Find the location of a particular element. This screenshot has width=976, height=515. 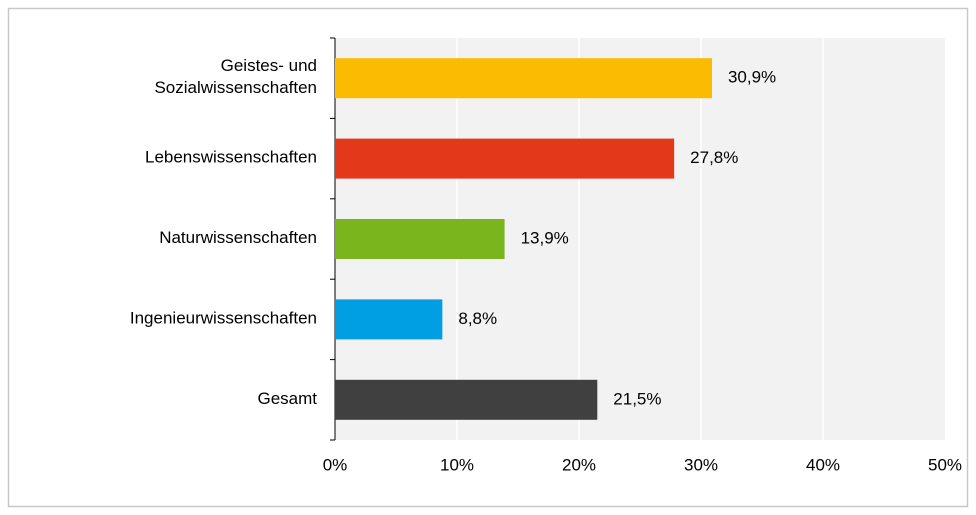

y-tick-label: Lebenswissenschaften is located at coordinates (231, 157).